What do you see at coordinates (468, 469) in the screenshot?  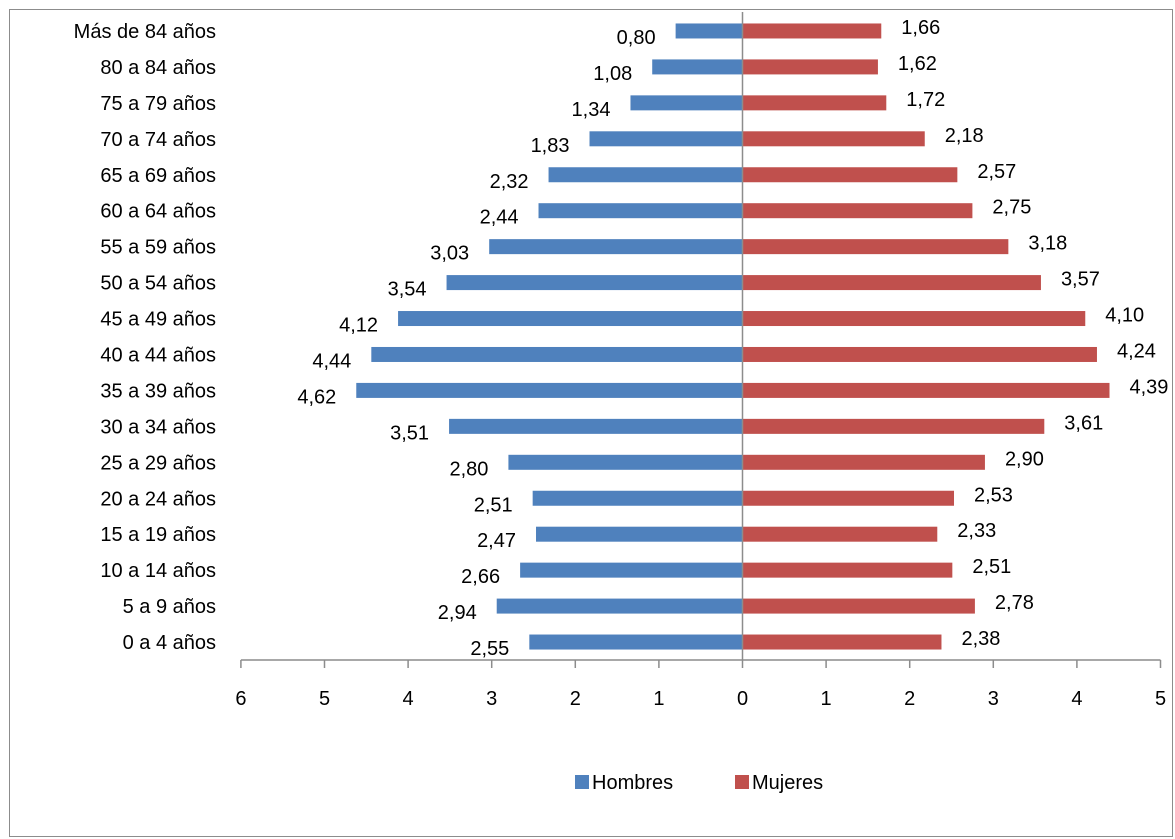 I see `hombres-value-label: 2,80` at bounding box center [468, 469].